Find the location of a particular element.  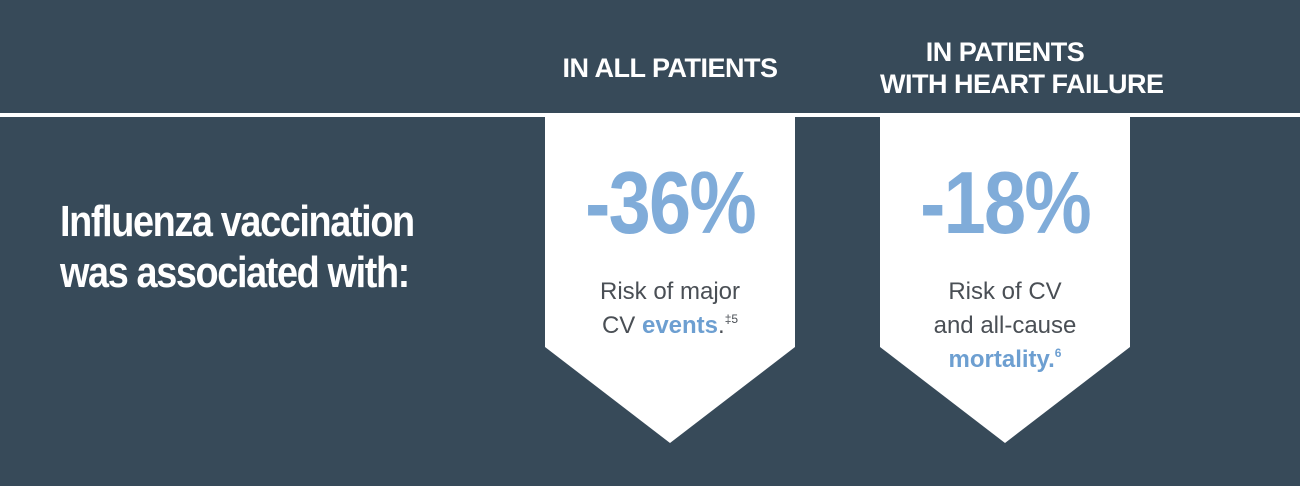

column-heading-line: IN PATIENTS is located at coordinates (1005, 52).